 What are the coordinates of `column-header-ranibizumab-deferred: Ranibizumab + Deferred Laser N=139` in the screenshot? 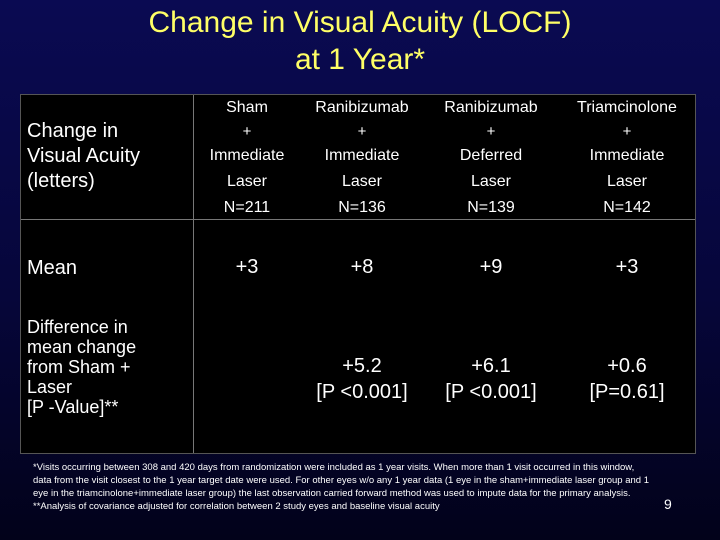 It's located at (491, 158).